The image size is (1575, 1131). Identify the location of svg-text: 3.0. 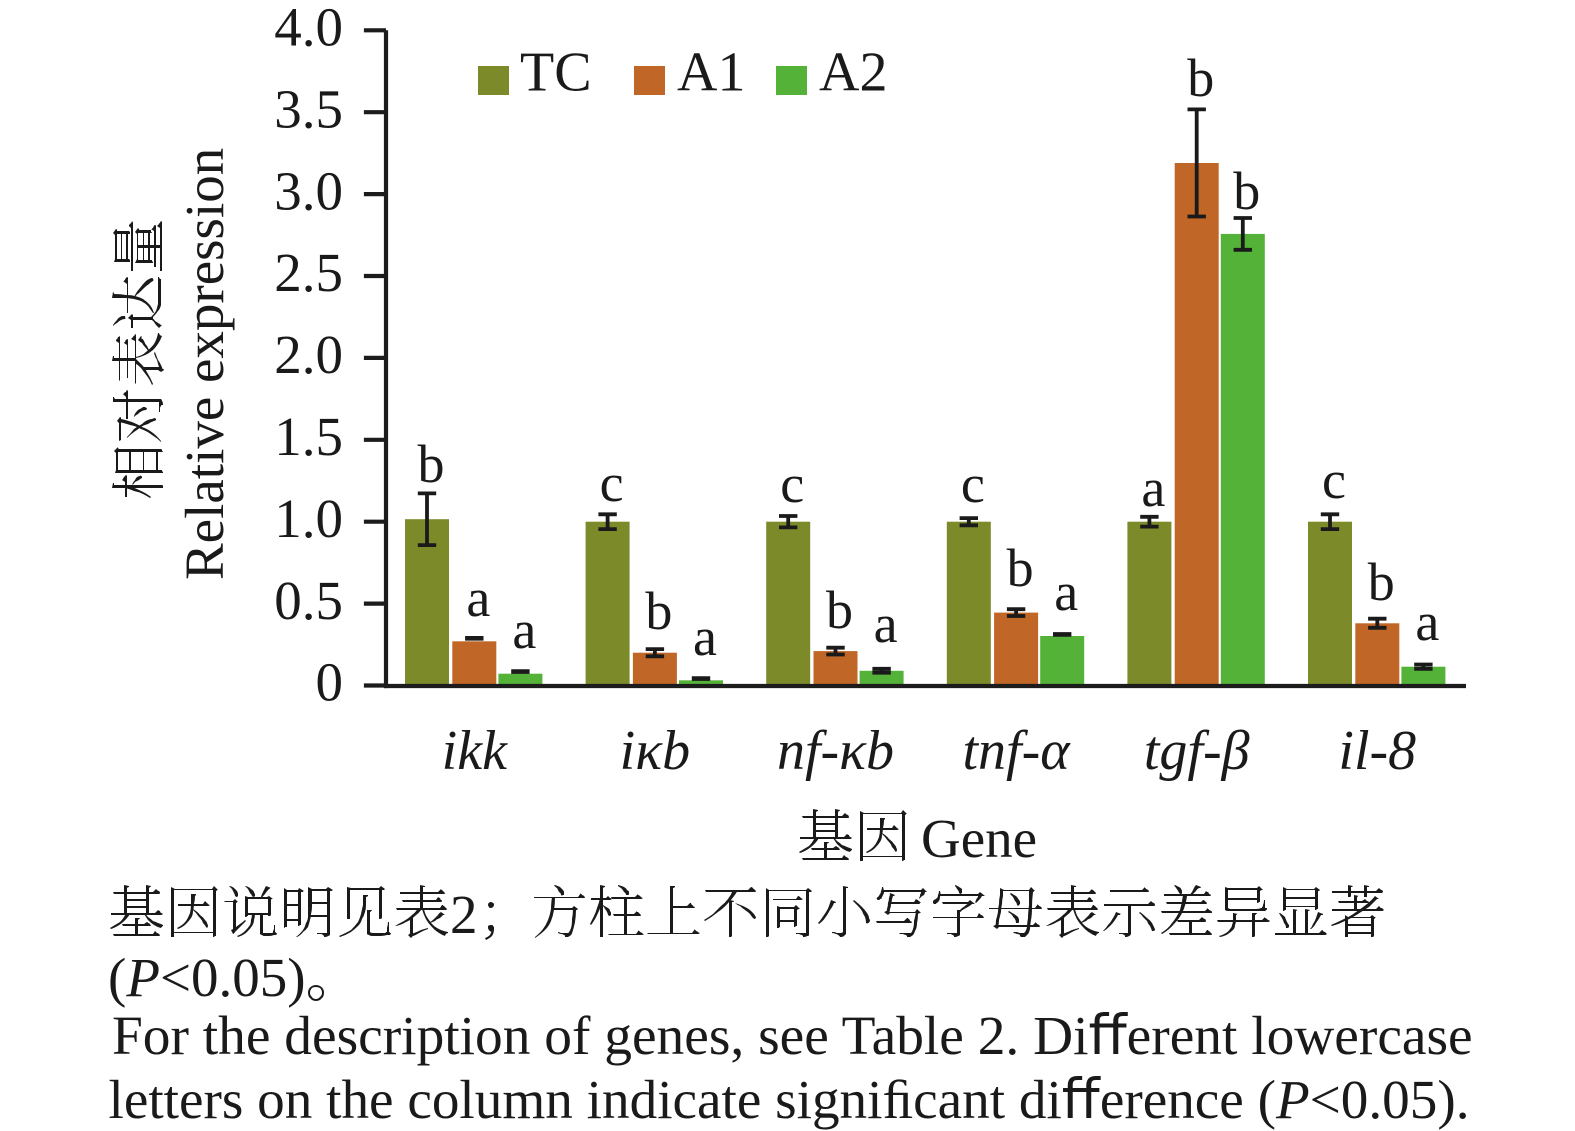
(308, 190).